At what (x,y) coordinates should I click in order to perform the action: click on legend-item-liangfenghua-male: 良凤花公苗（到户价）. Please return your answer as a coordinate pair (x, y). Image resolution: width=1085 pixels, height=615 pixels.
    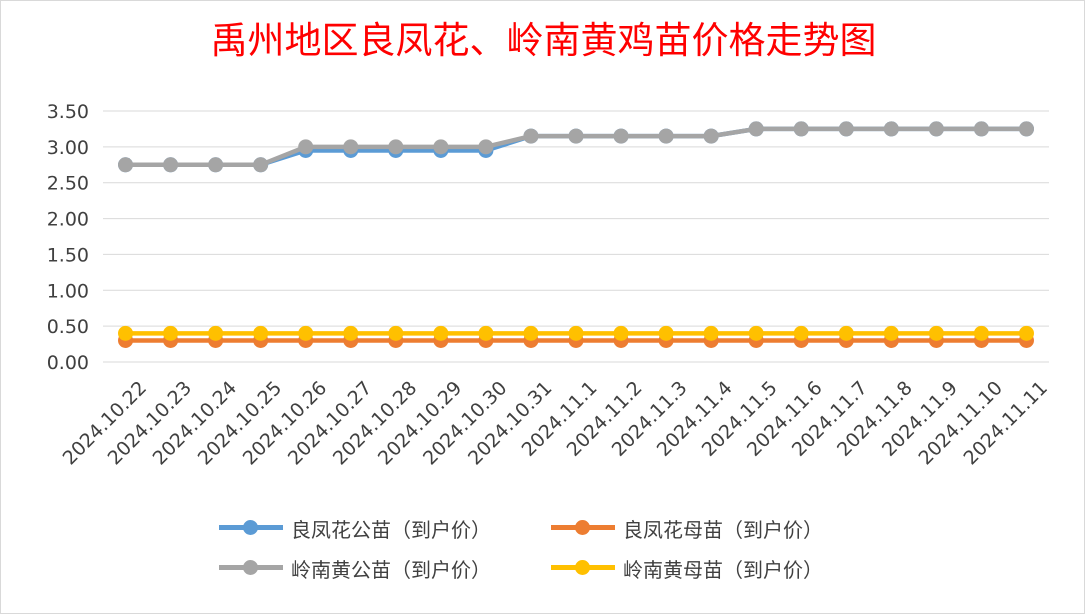
    Looking at the image, I should click on (355, 528).